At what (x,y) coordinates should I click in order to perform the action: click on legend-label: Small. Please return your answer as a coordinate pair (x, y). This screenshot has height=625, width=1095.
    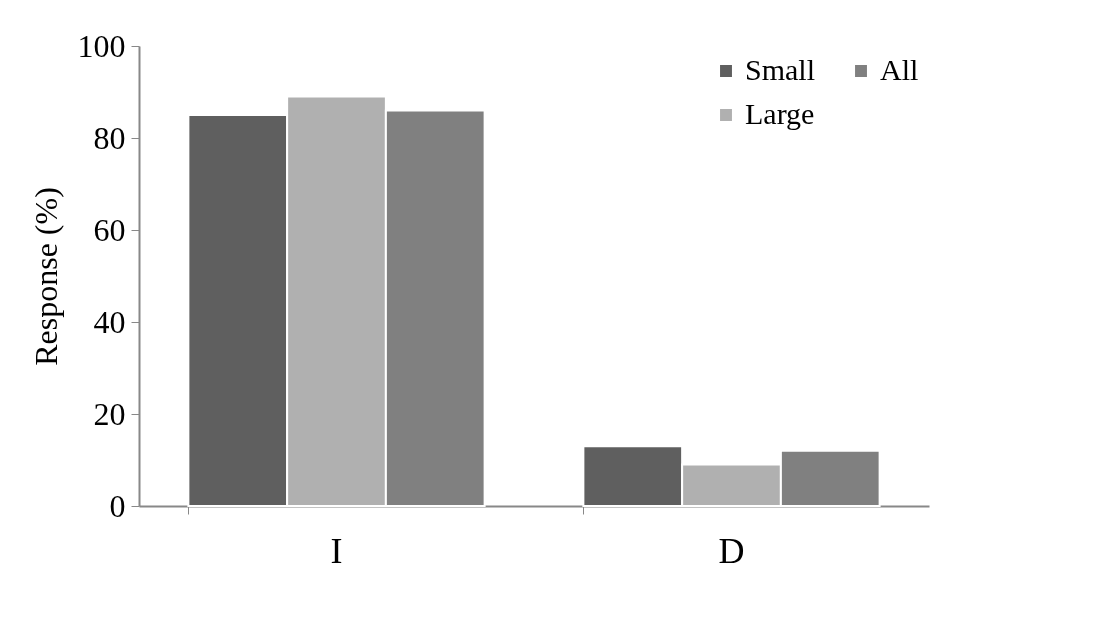
    Looking at the image, I should click on (780, 69).